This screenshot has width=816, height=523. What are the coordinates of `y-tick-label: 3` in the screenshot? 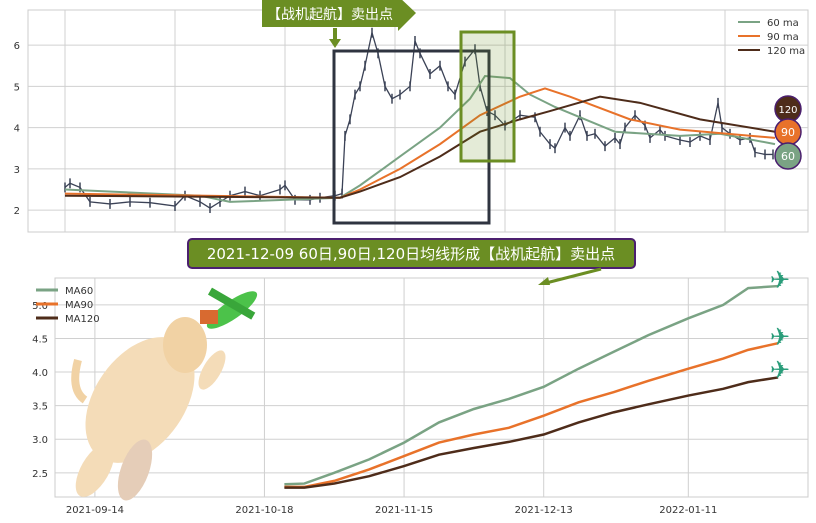 It's located at (17, 170).